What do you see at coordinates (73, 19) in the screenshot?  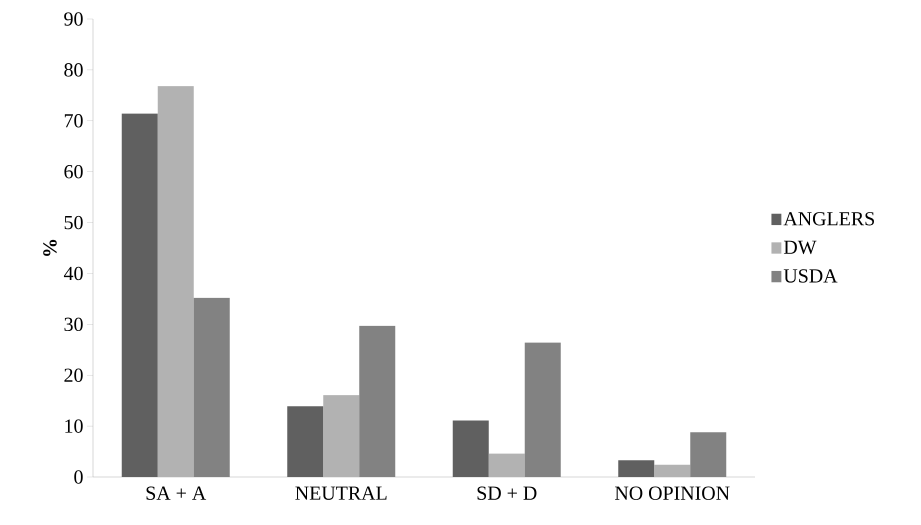 I see `y-tick-label: 90` at bounding box center [73, 19].